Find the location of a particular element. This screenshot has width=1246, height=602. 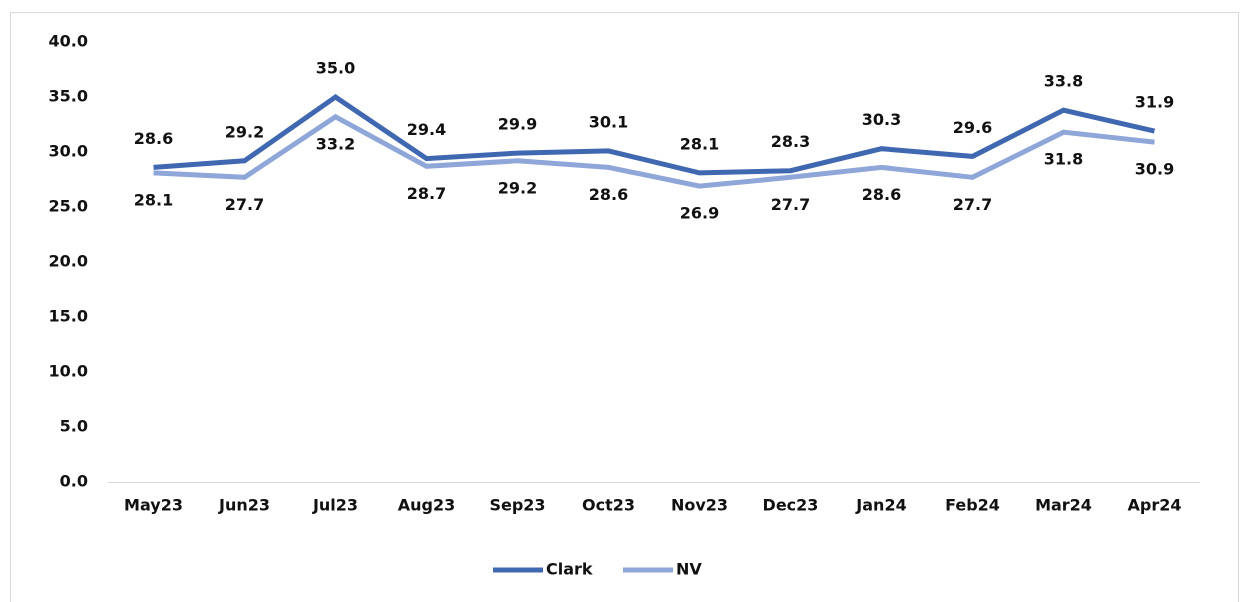

y-tick-label: 35.0 is located at coordinates (68, 96).